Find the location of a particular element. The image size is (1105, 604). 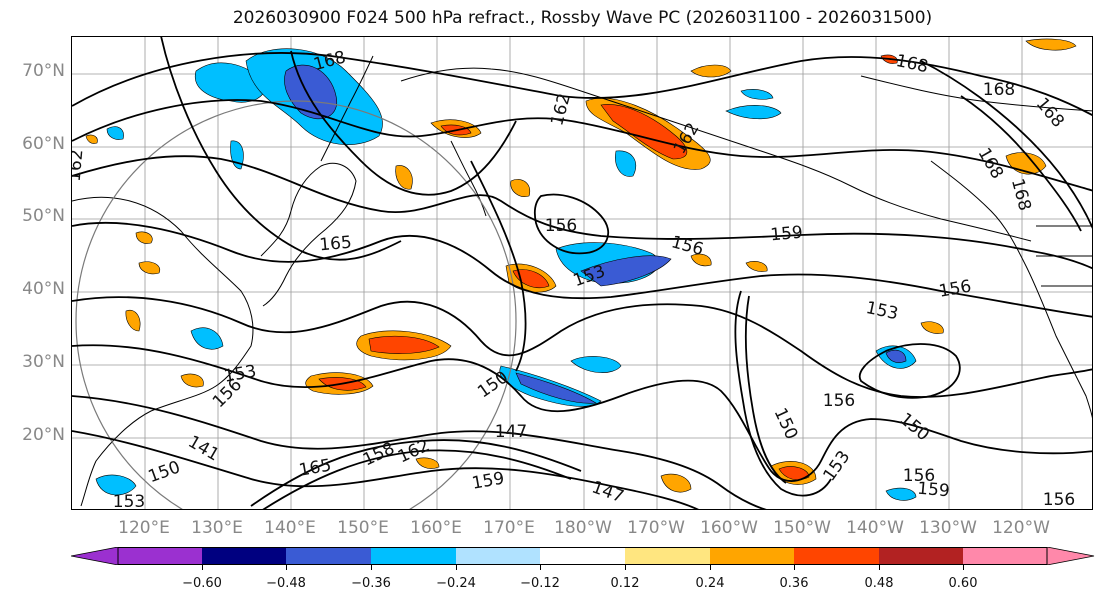

lon-label-120w: 120°W is located at coordinates (1021, 528).